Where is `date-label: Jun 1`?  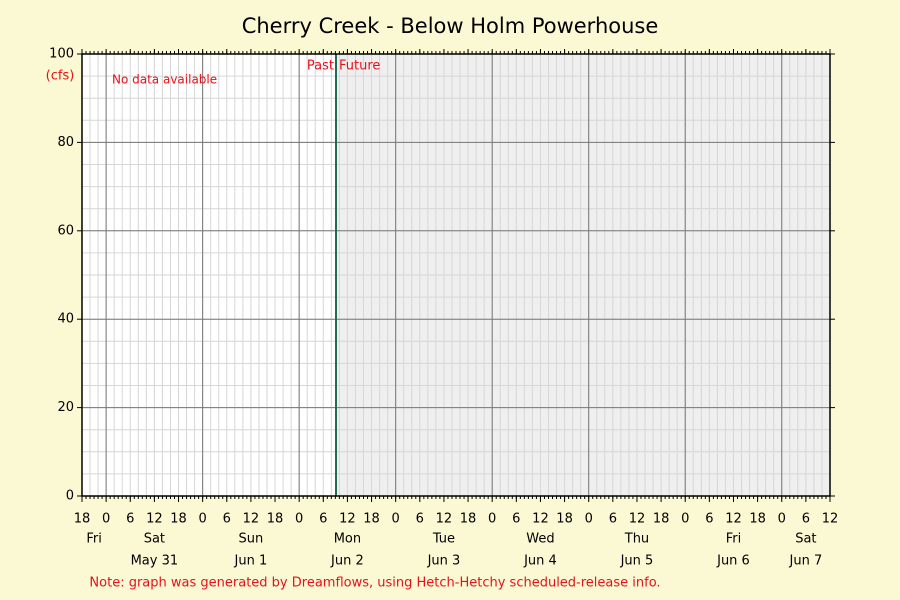
date-label: Jun 1 is located at coordinates (251, 561).